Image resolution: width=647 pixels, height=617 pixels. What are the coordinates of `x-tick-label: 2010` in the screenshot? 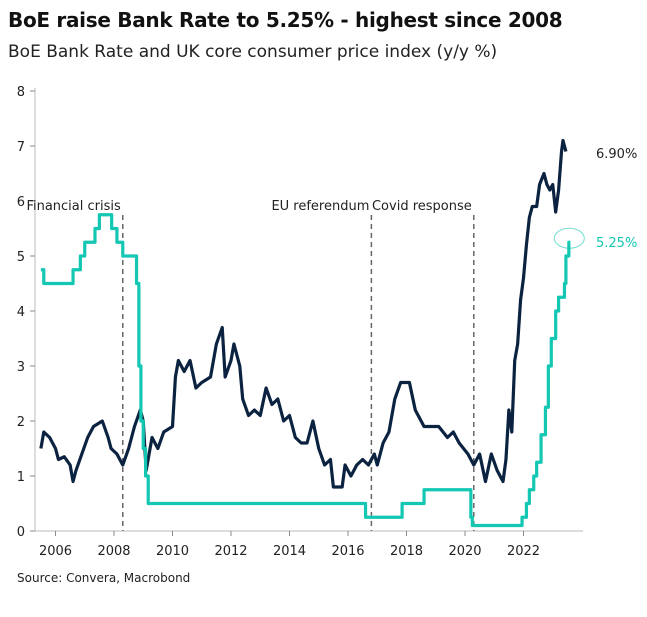 It's located at (172, 551).